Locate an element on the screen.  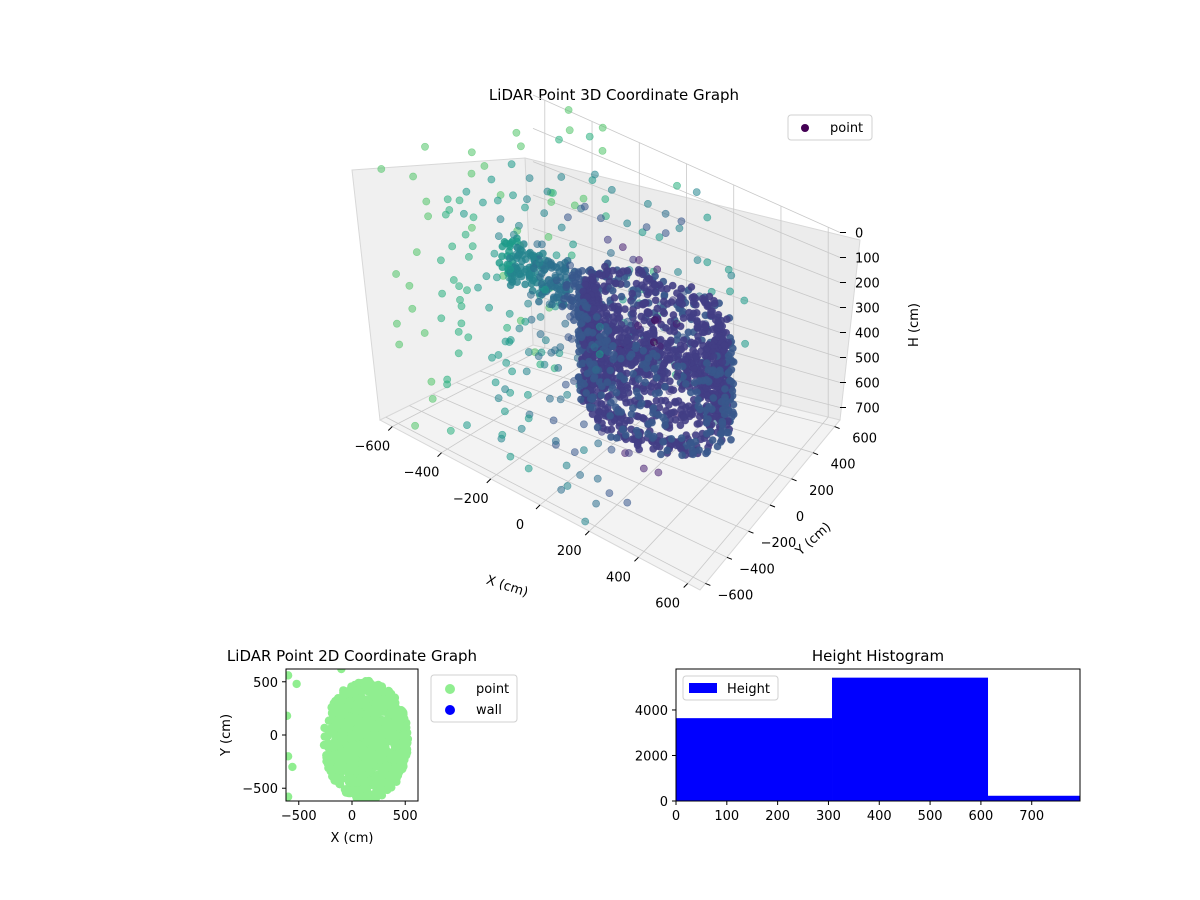
y-axis-ticks-3d: −600 −400 −200 0 200 400 600 is located at coordinates (791, 514).